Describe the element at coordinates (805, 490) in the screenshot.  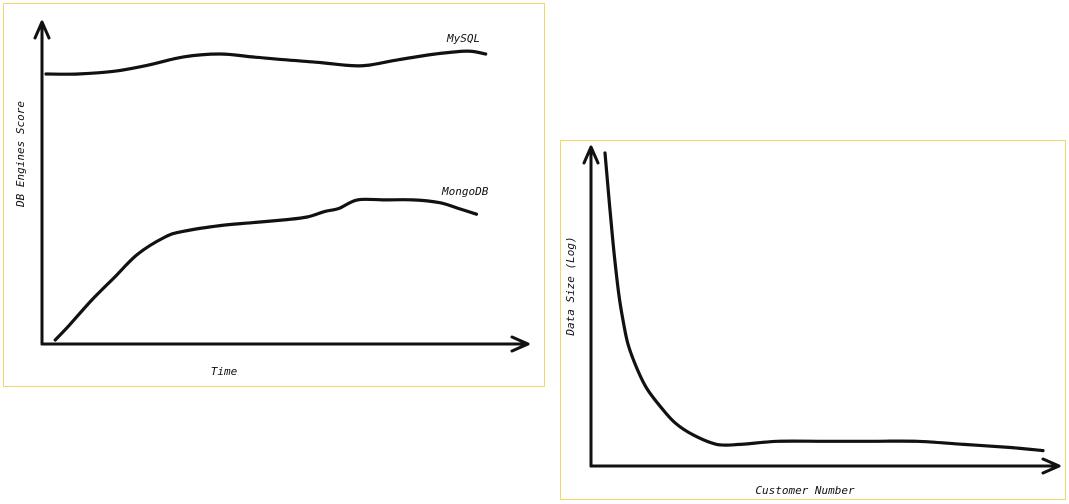
I see `x-axis-label: Customer Number` at that location.